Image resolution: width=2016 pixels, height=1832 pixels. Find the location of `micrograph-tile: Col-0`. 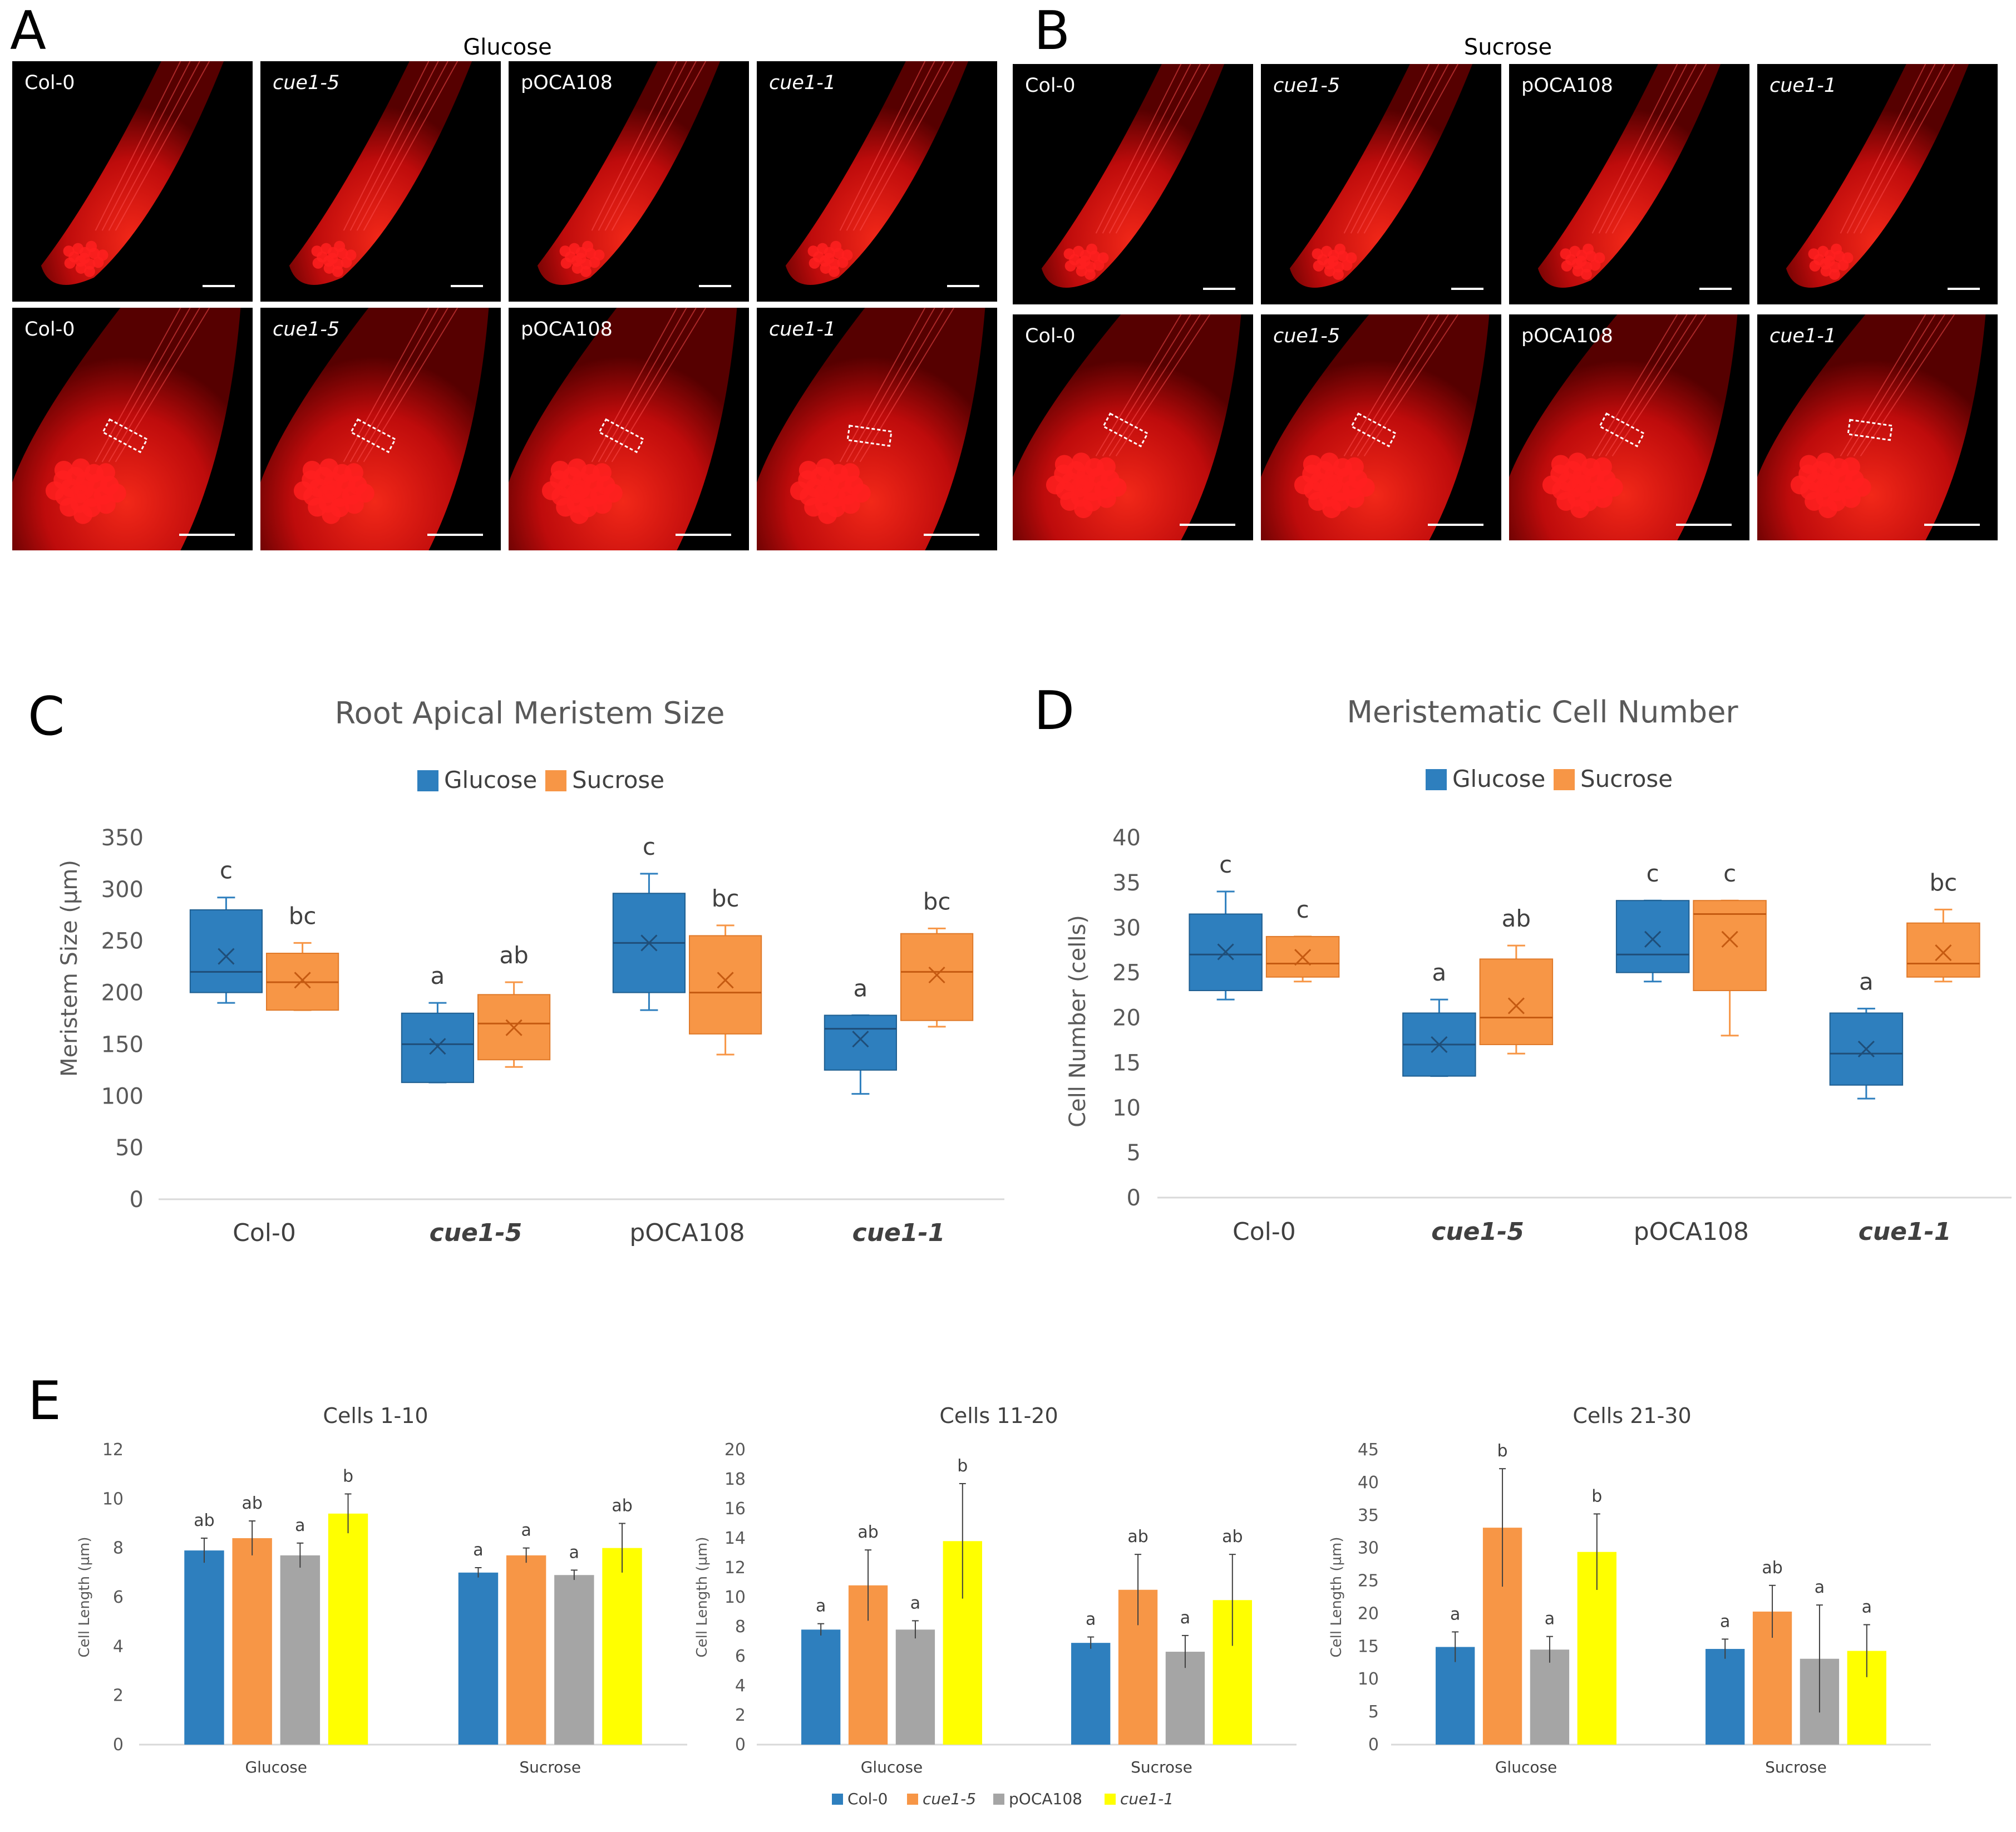

micrograph-tile: Col-0 is located at coordinates (1133, 427).